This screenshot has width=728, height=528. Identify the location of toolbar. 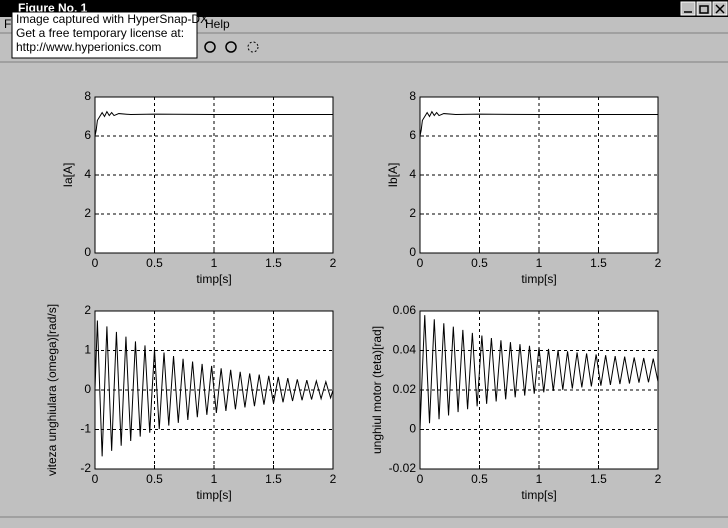
(231, 47).